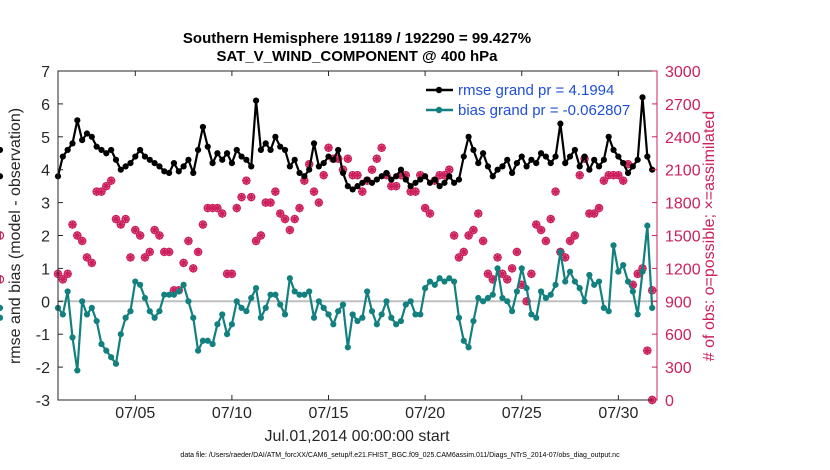  Describe the element at coordinates (683, 171) in the screenshot. I see `y2-tick-label: 2100` at that location.